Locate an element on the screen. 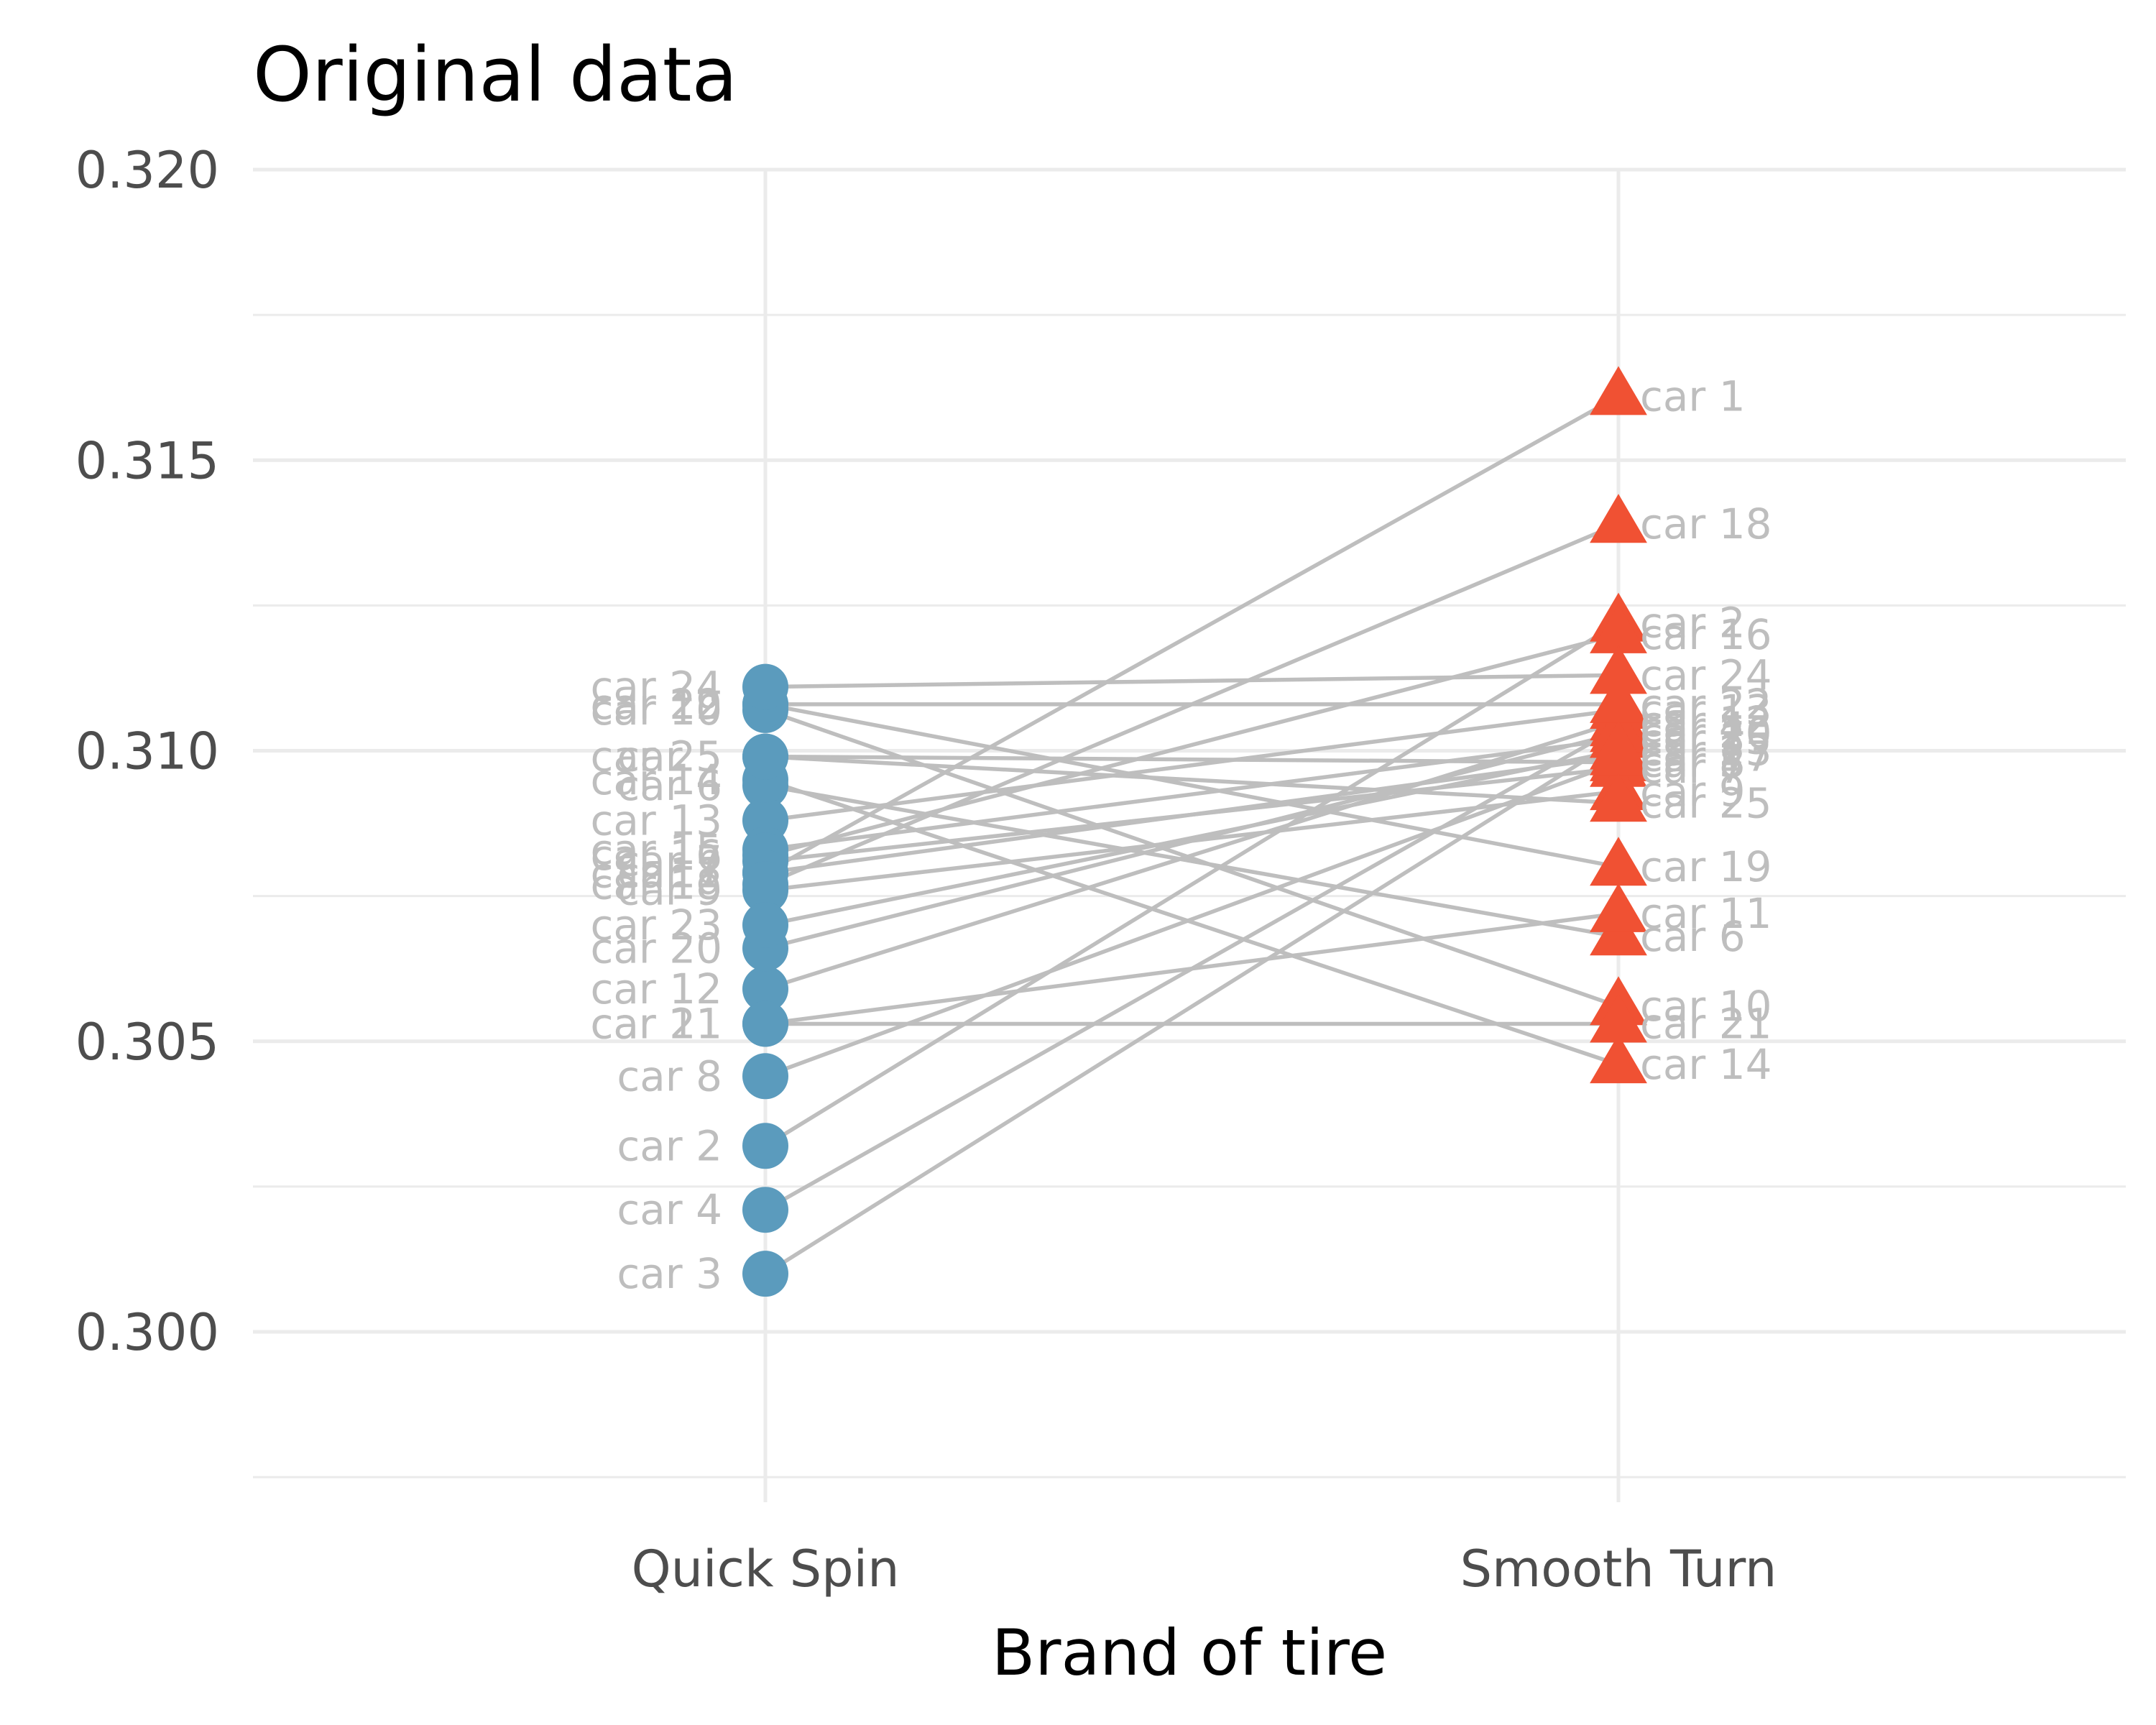 This screenshot has width=2156, height=1725. y-axis-tick-labels: 0.300 0.305 0.310 0.315 0.320 is located at coordinates (147, 751).